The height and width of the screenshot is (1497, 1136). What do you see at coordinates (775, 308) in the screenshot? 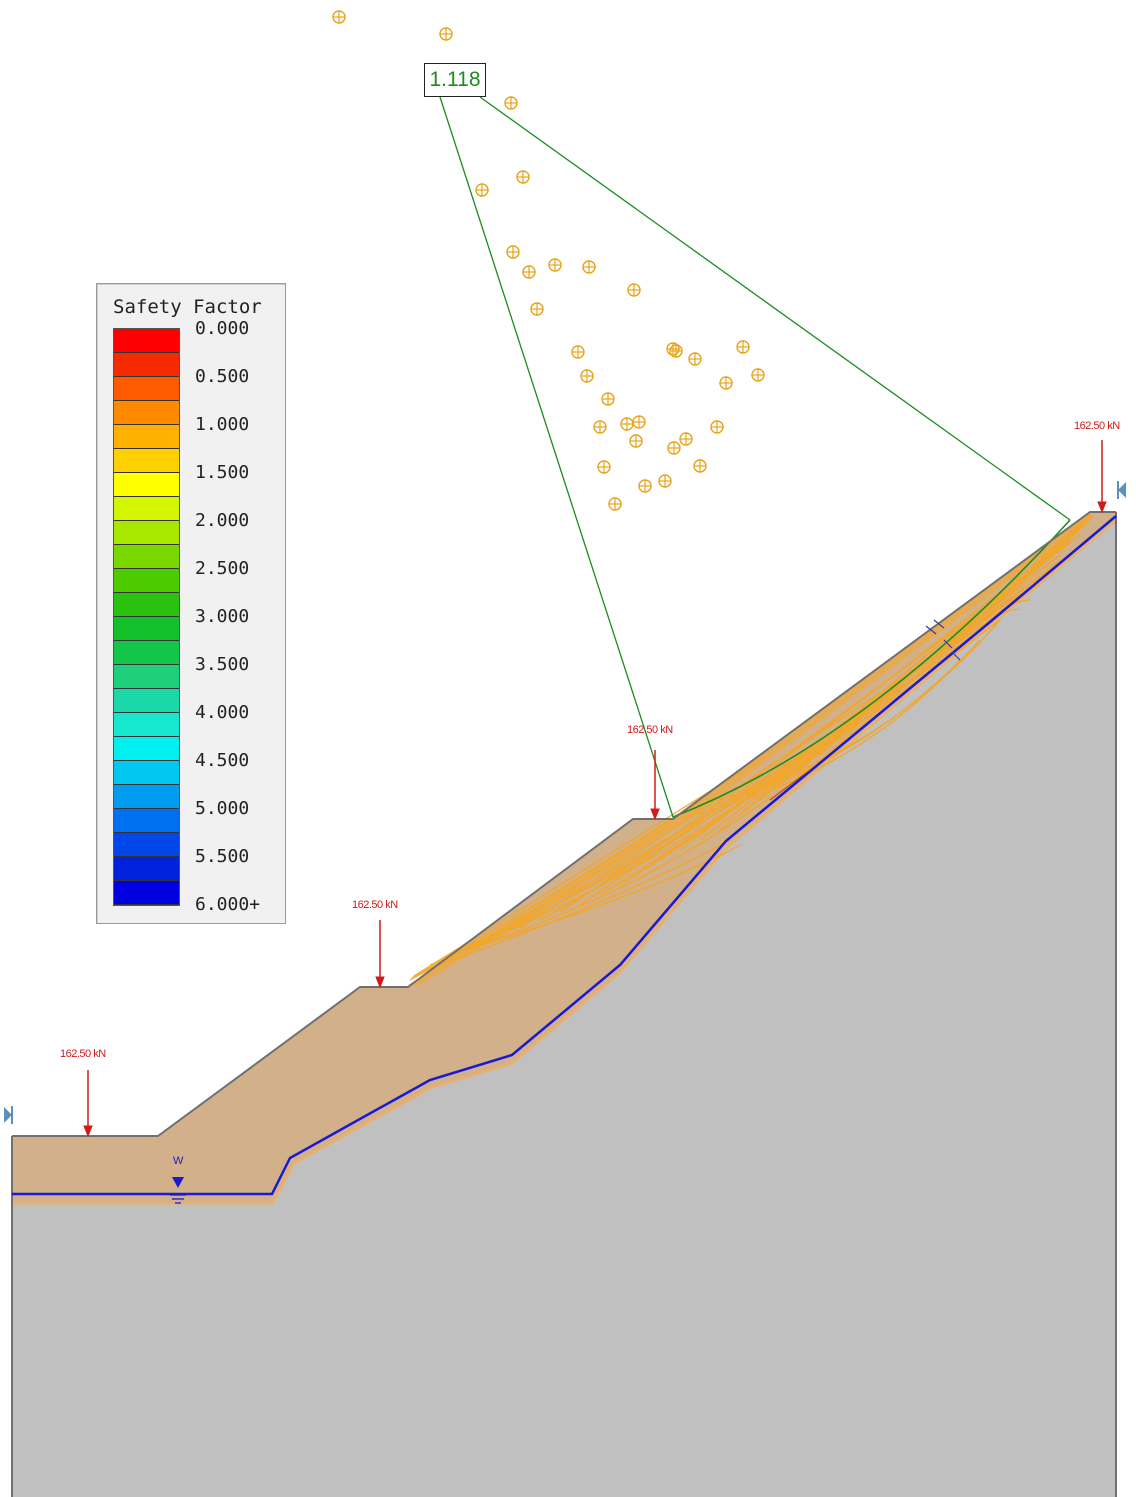
I see `critical-radius-right` at bounding box center [775, 308].